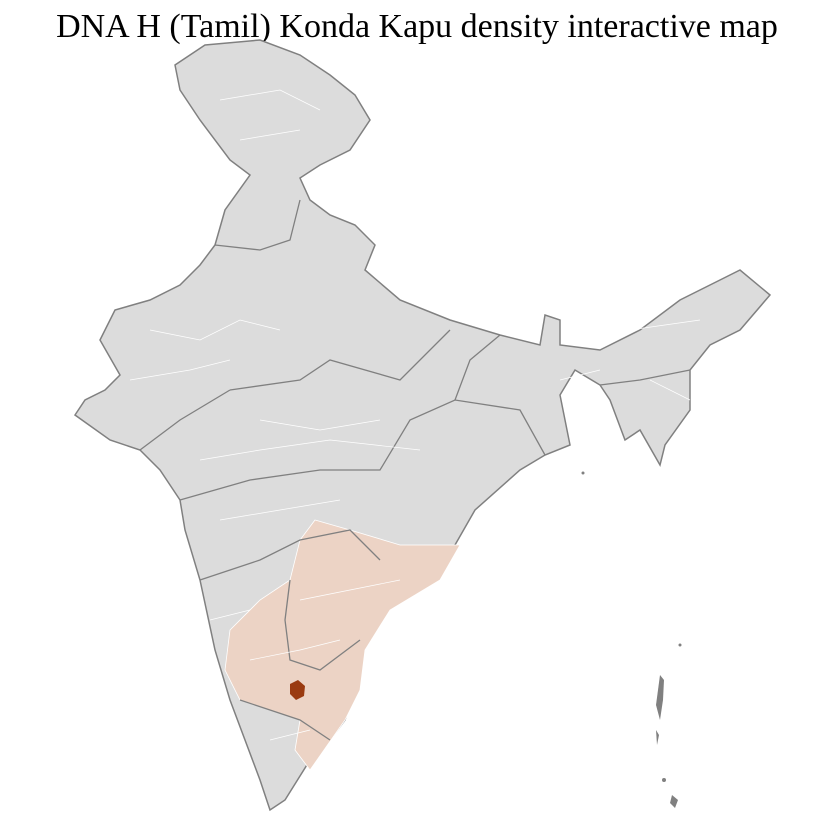 The width and height of the screenshot is (834, 837). What do you see at coordinates (631, 639) in the screenshot?
I see `andaman-nicobar-islands` at bounding box center [631, 639].